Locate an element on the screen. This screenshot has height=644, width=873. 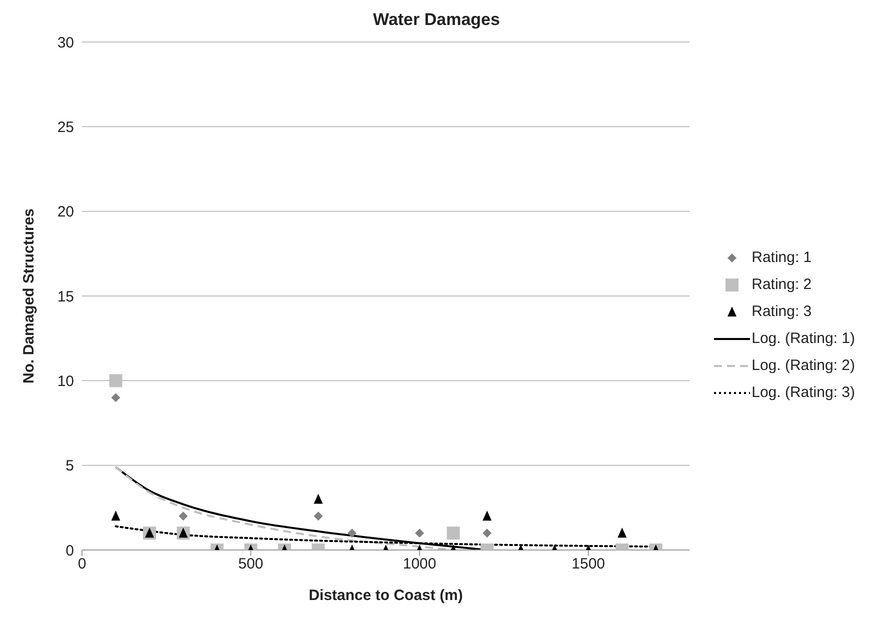
legend-label: Log. (Rating: 2) is located at coordinates (803, 365).